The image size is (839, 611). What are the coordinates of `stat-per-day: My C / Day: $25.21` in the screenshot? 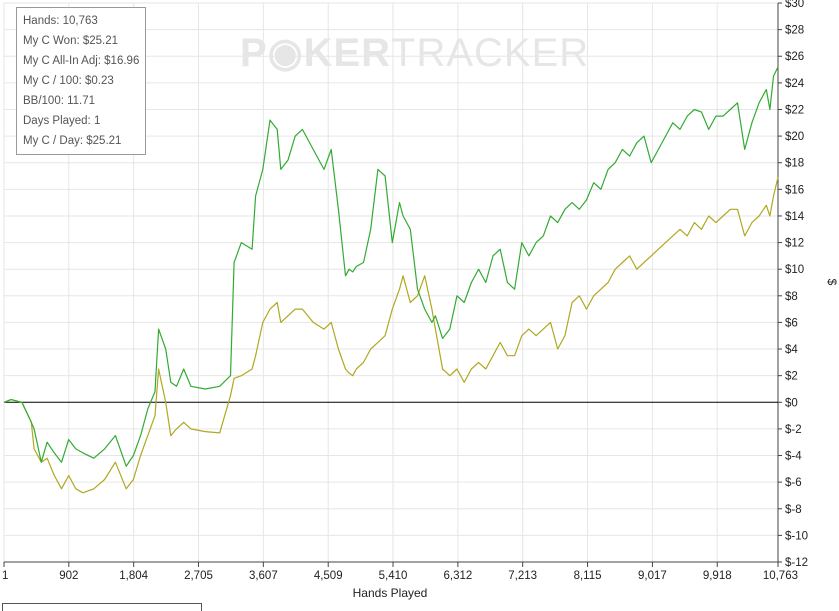 It's located at (72, 141).